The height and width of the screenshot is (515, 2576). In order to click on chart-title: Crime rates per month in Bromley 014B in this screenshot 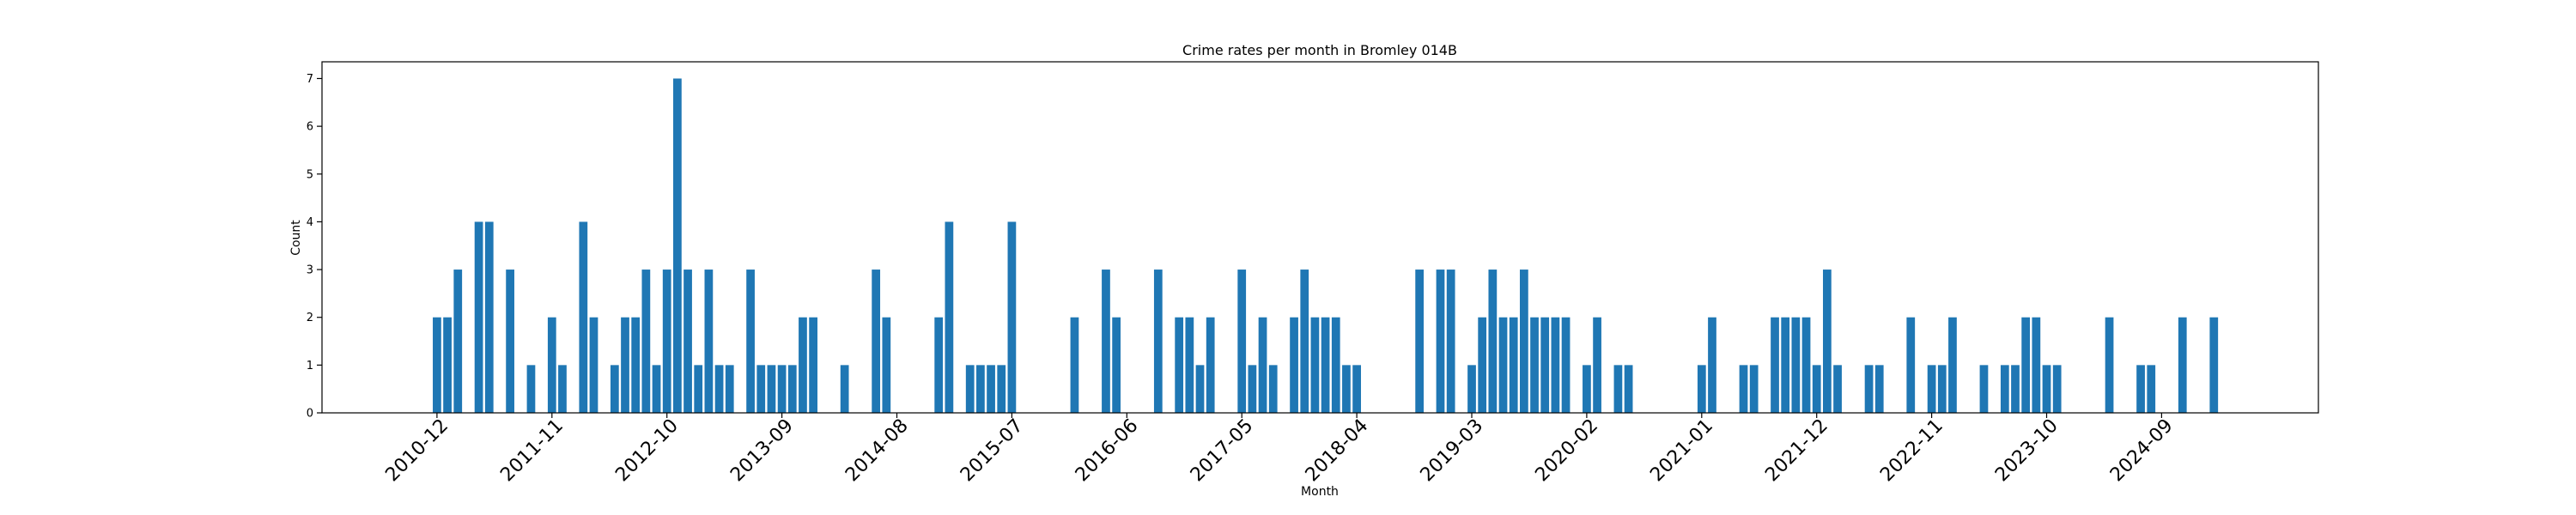, I will do `click(1319, 50)`.